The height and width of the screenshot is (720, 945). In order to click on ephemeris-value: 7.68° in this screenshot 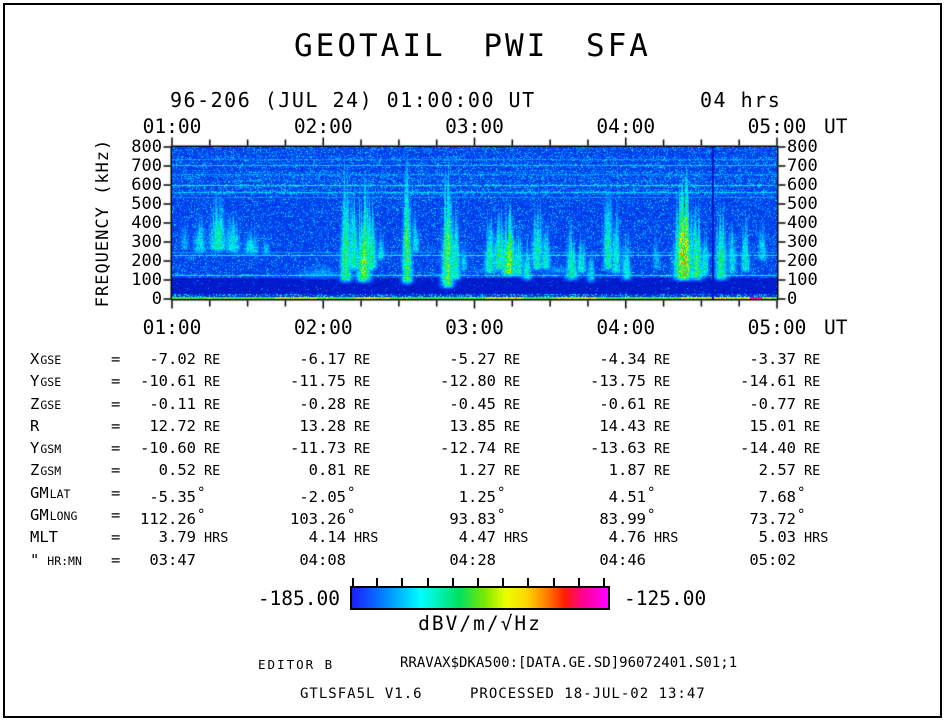, I will do `click(782, 495)`.